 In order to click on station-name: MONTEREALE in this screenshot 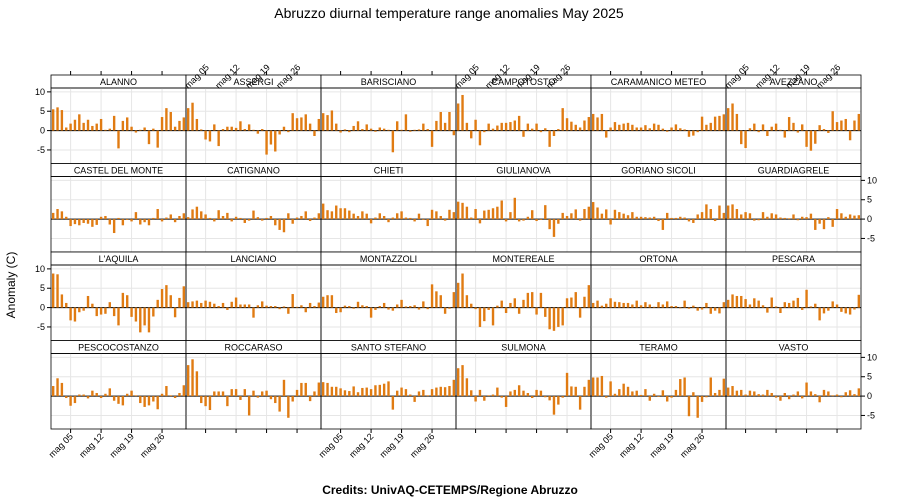, I will do `click(523, 259)`.